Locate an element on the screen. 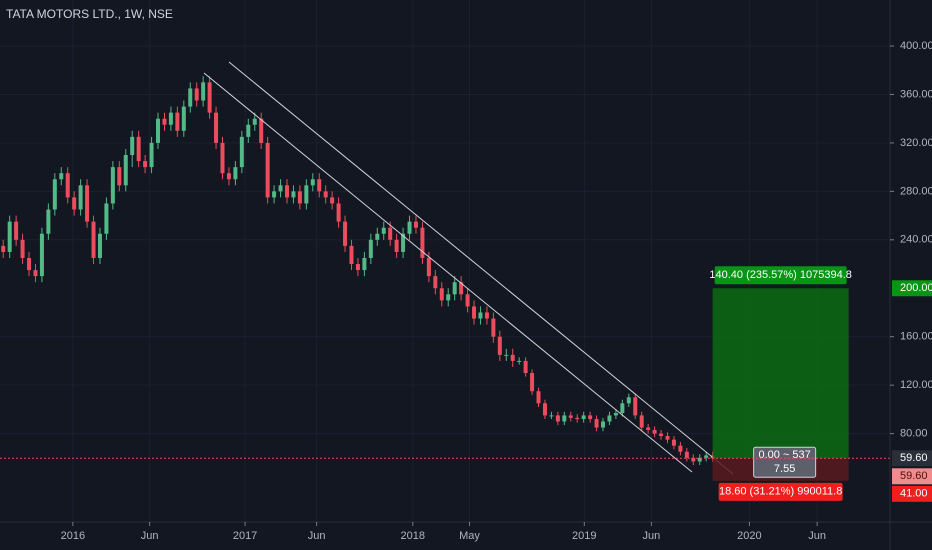 Image resolution: width=932 pixels, height=550 pixels. profit-zone is located at coordinates (780, 373).